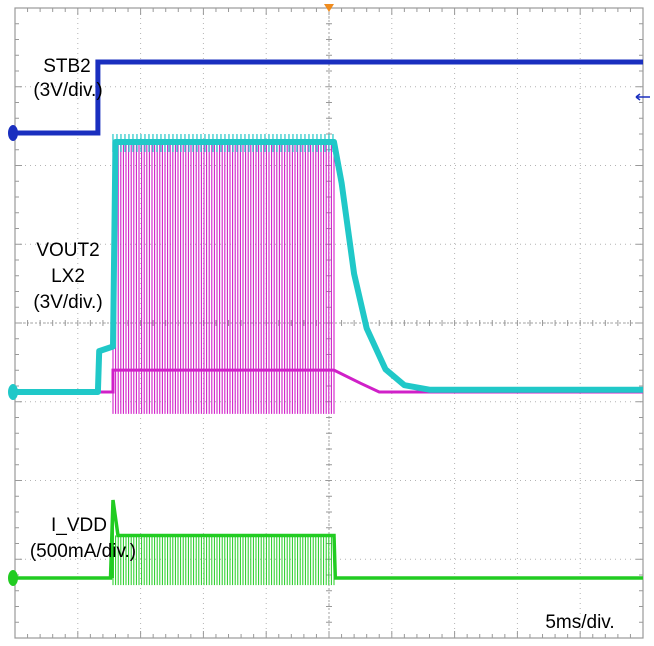 The height and width of the screenshot is (646, 654). I want to click on channel-2-ground-marker, so click(13, 392).